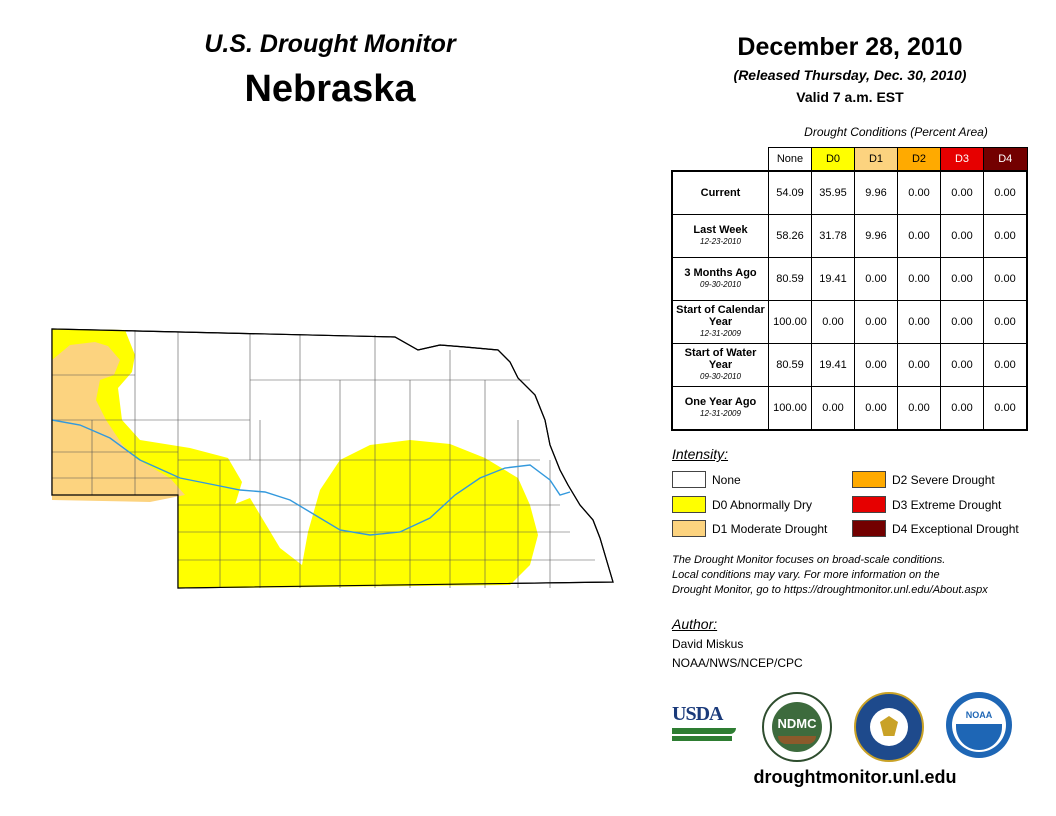 This screenshot has width=1056, height=816. Describe the element at coordinates (720, 193) in the screenshot. I see `row-label: Current` at that location.